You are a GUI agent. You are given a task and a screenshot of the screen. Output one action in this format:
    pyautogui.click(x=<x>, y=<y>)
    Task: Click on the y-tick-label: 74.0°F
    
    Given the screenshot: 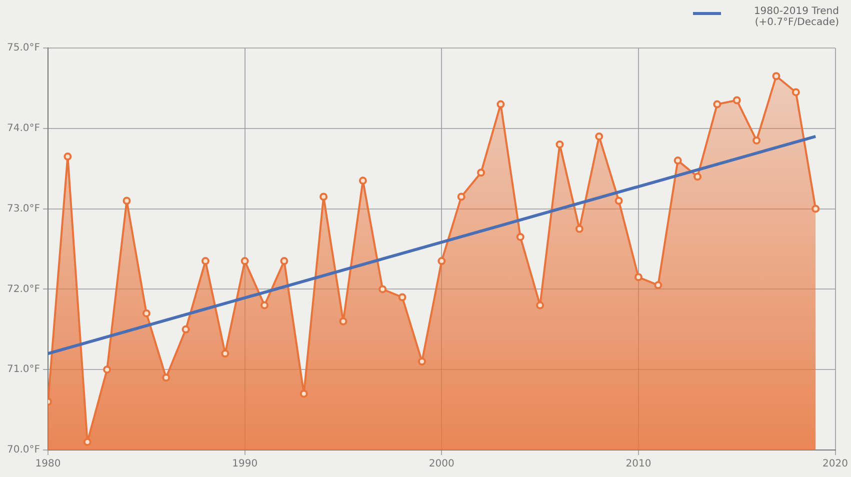 What is the action you would take?
    pyautogui.click(x=23, y=128)
    